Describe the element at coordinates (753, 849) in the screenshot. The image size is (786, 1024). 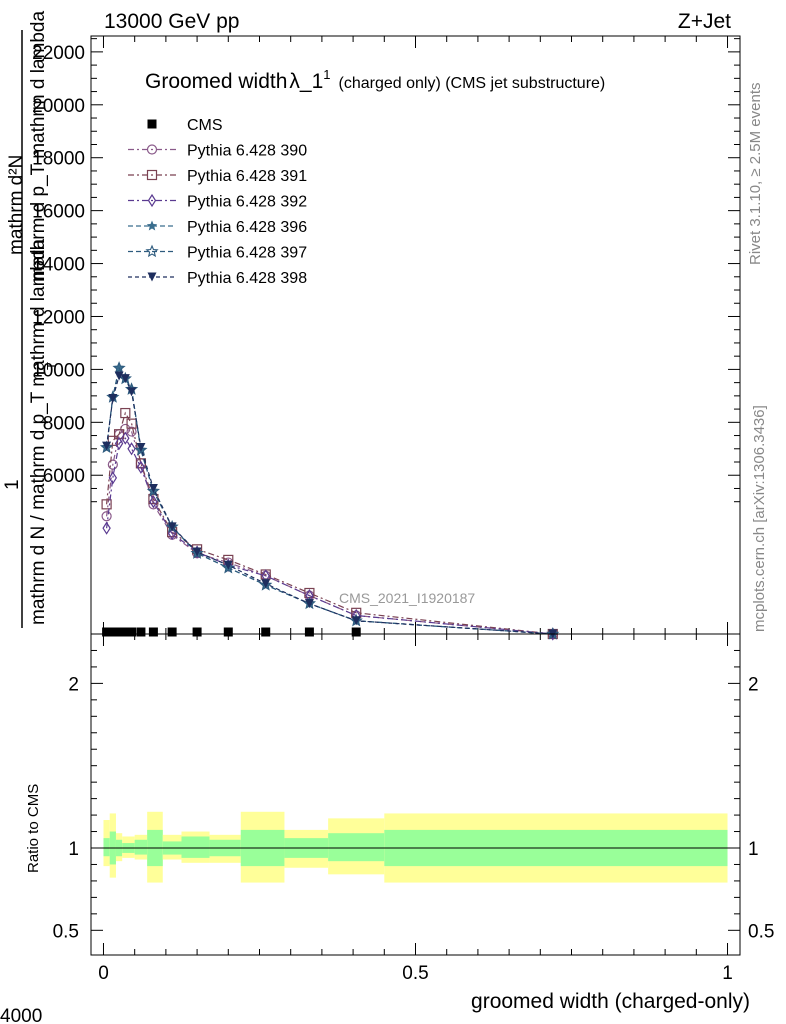
I see `ratio-y-tick-label-right: 1` at that location.